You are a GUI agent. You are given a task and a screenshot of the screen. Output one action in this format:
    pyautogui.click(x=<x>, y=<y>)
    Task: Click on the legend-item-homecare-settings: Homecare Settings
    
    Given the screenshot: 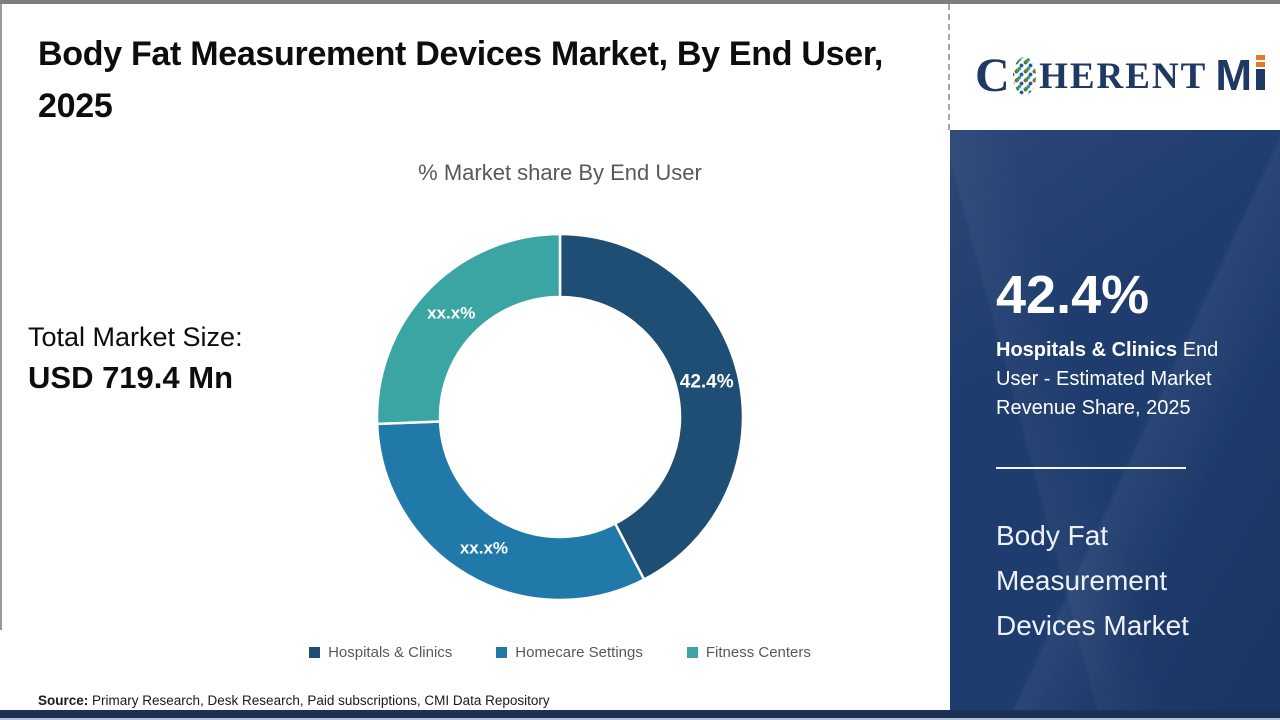 What is the action you would take?
    pyautogui.click(x=569, y=652)
    